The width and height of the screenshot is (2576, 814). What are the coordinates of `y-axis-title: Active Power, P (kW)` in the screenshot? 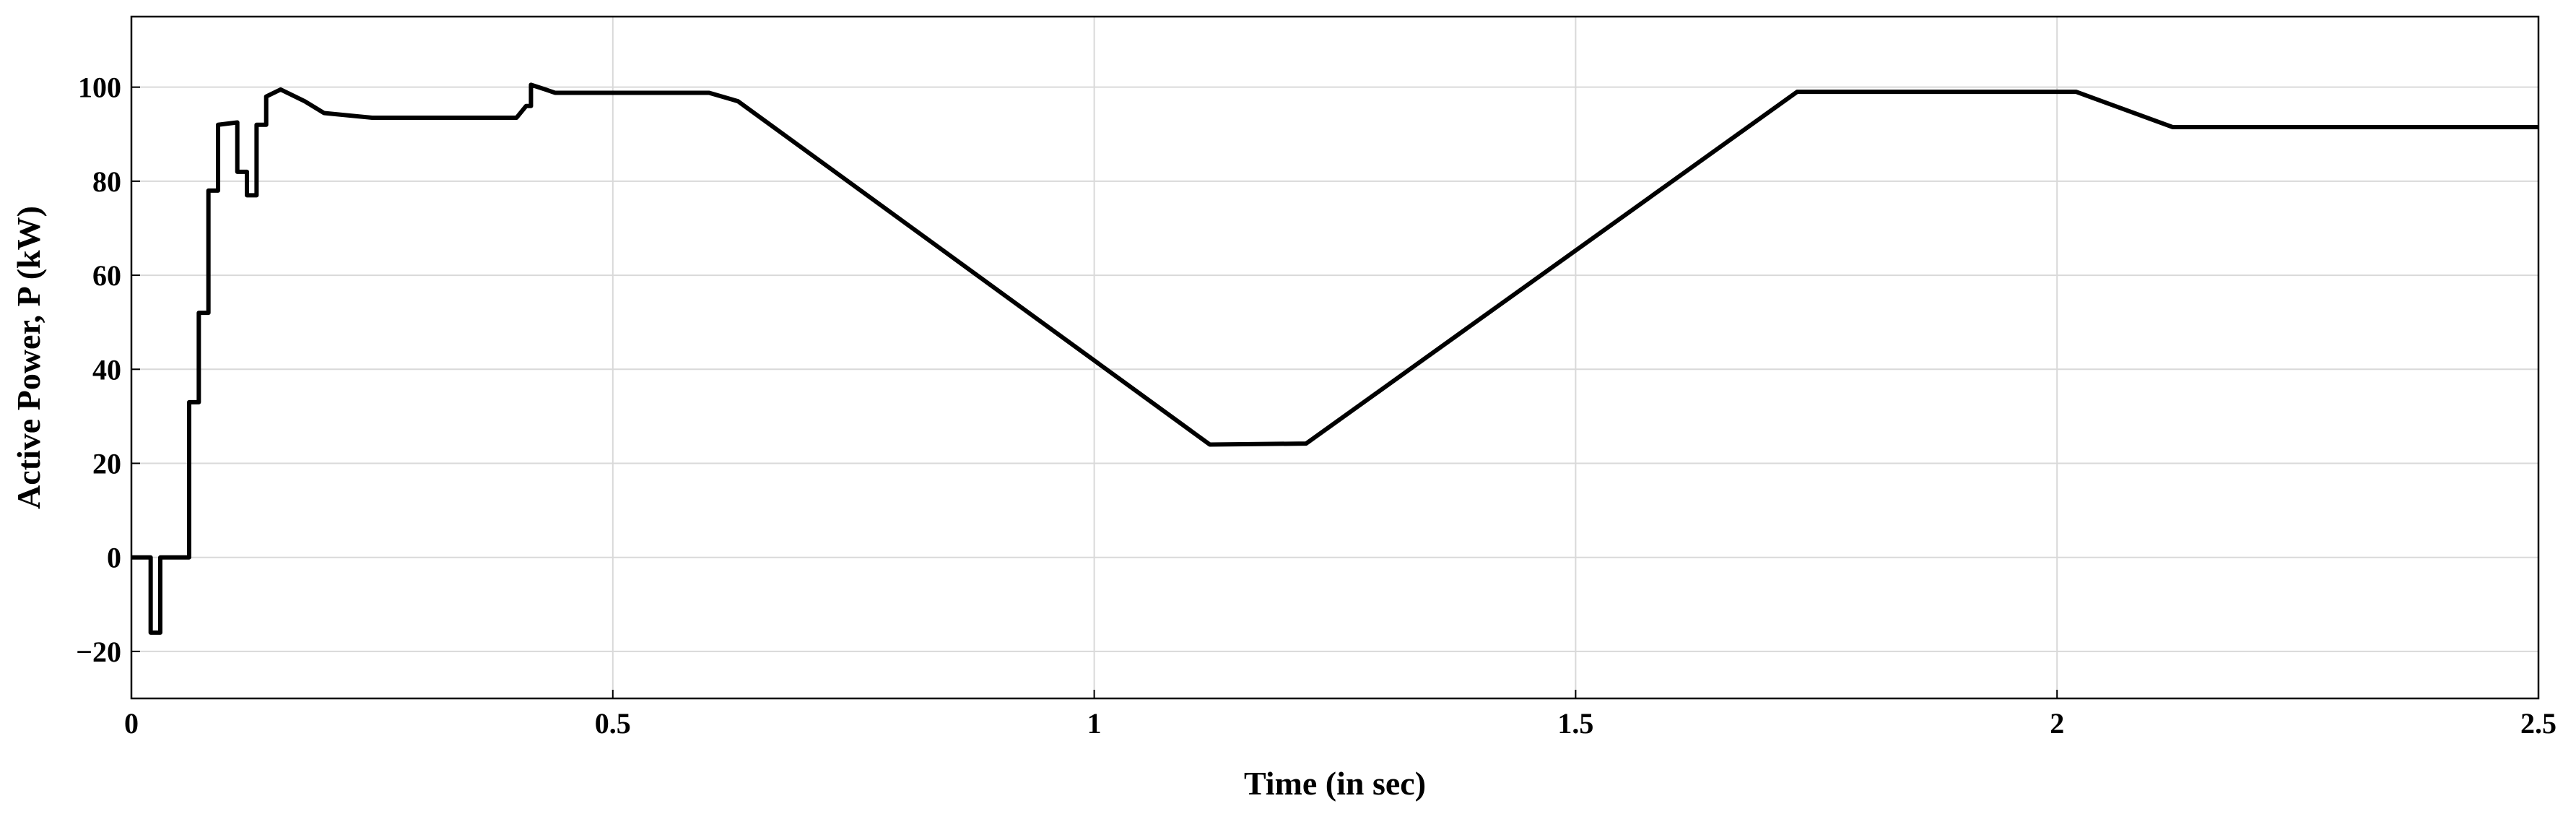 It's located at (28, 357).